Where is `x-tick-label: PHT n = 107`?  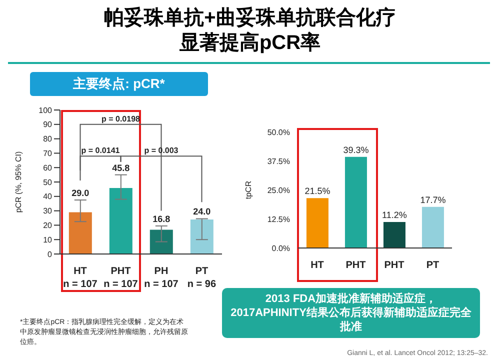
x-tick-label: PHT n = 107 is located at coordinates (121, 278).